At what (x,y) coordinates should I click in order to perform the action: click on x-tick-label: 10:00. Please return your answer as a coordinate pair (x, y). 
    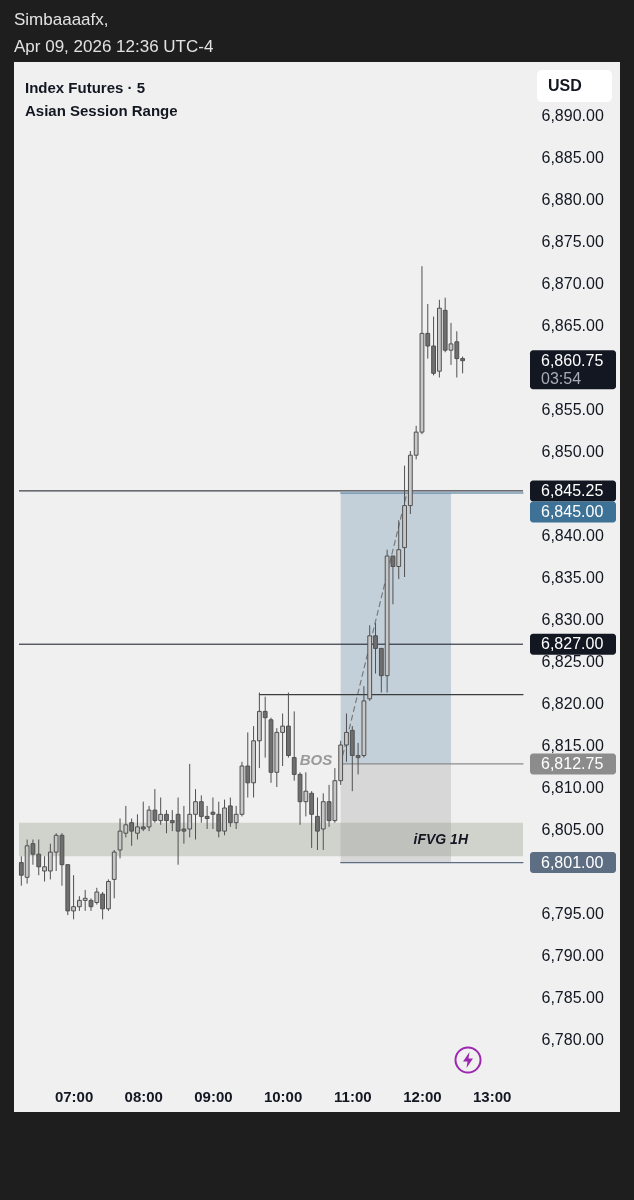
    Looking at the image, I should click on (283, 1096).